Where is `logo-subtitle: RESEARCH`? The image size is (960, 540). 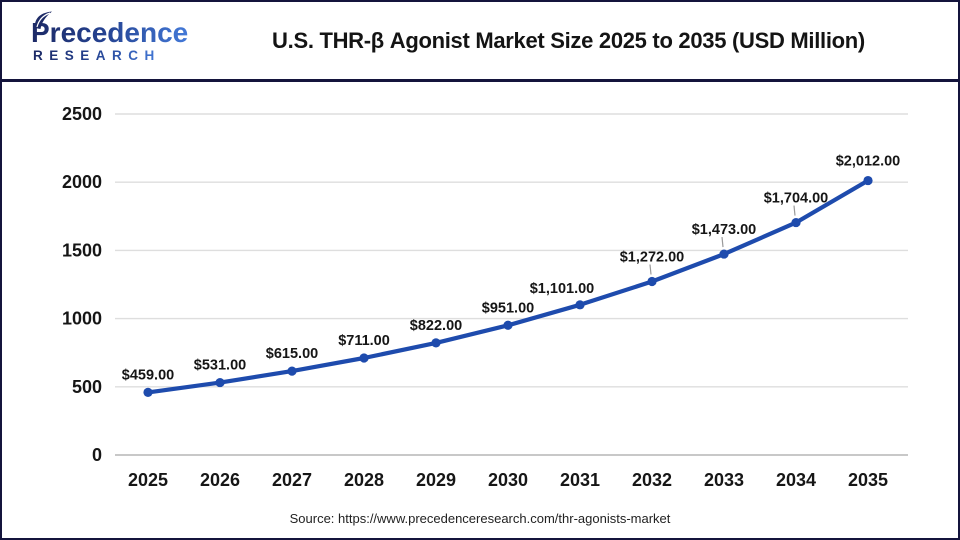 logo-subtitle: RESEARCH is located at coordinates (97, 55).